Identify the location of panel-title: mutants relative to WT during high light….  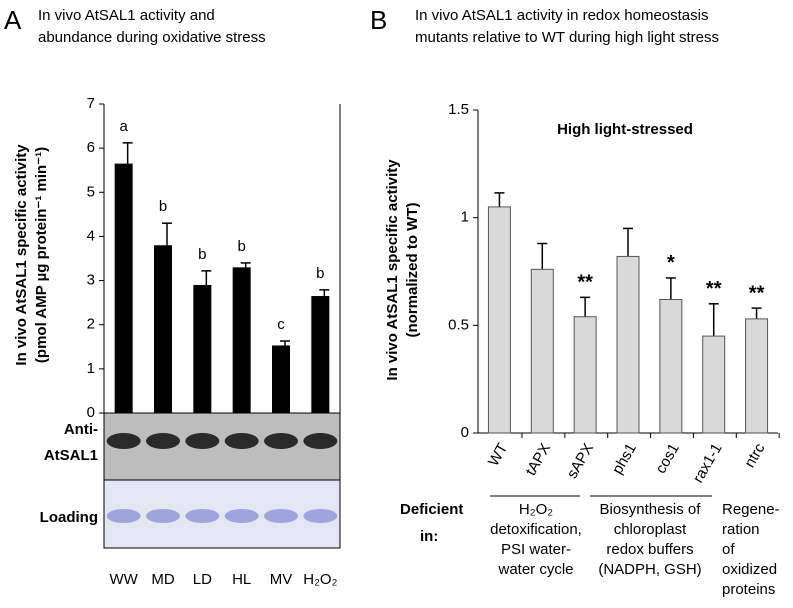
(567, 37).